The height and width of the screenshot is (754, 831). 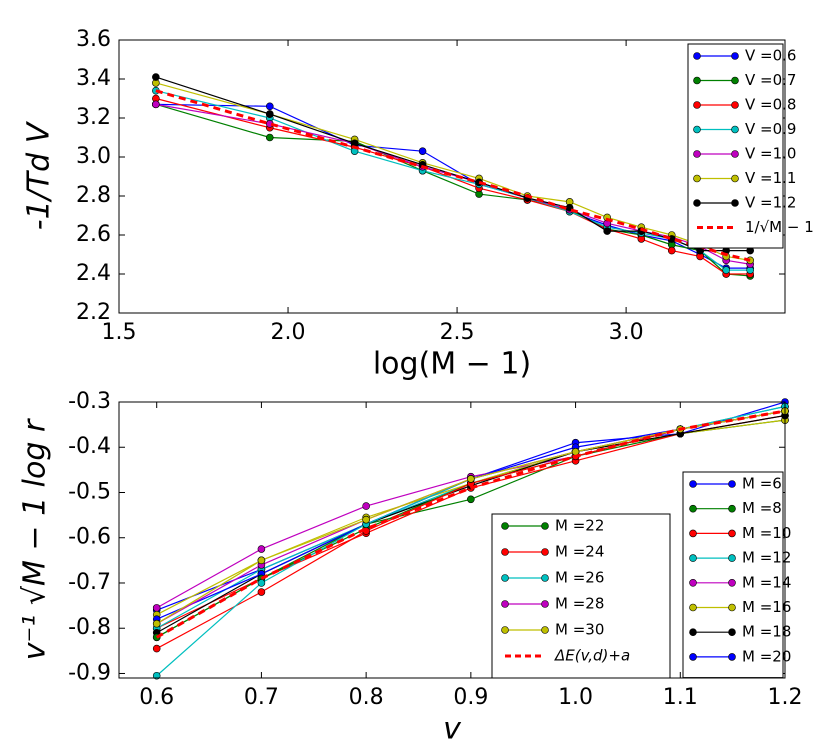 I want to click on legend-label: M =20, so click(x=766, y=656).